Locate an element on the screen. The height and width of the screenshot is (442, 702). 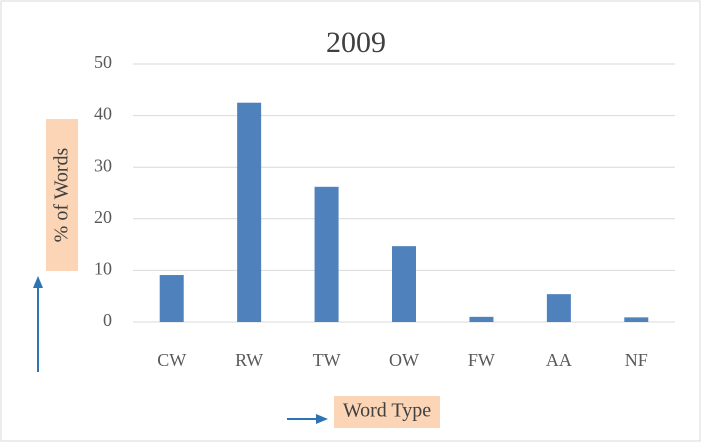
y-tick-label: 50 is located at coordinates (103, 62).